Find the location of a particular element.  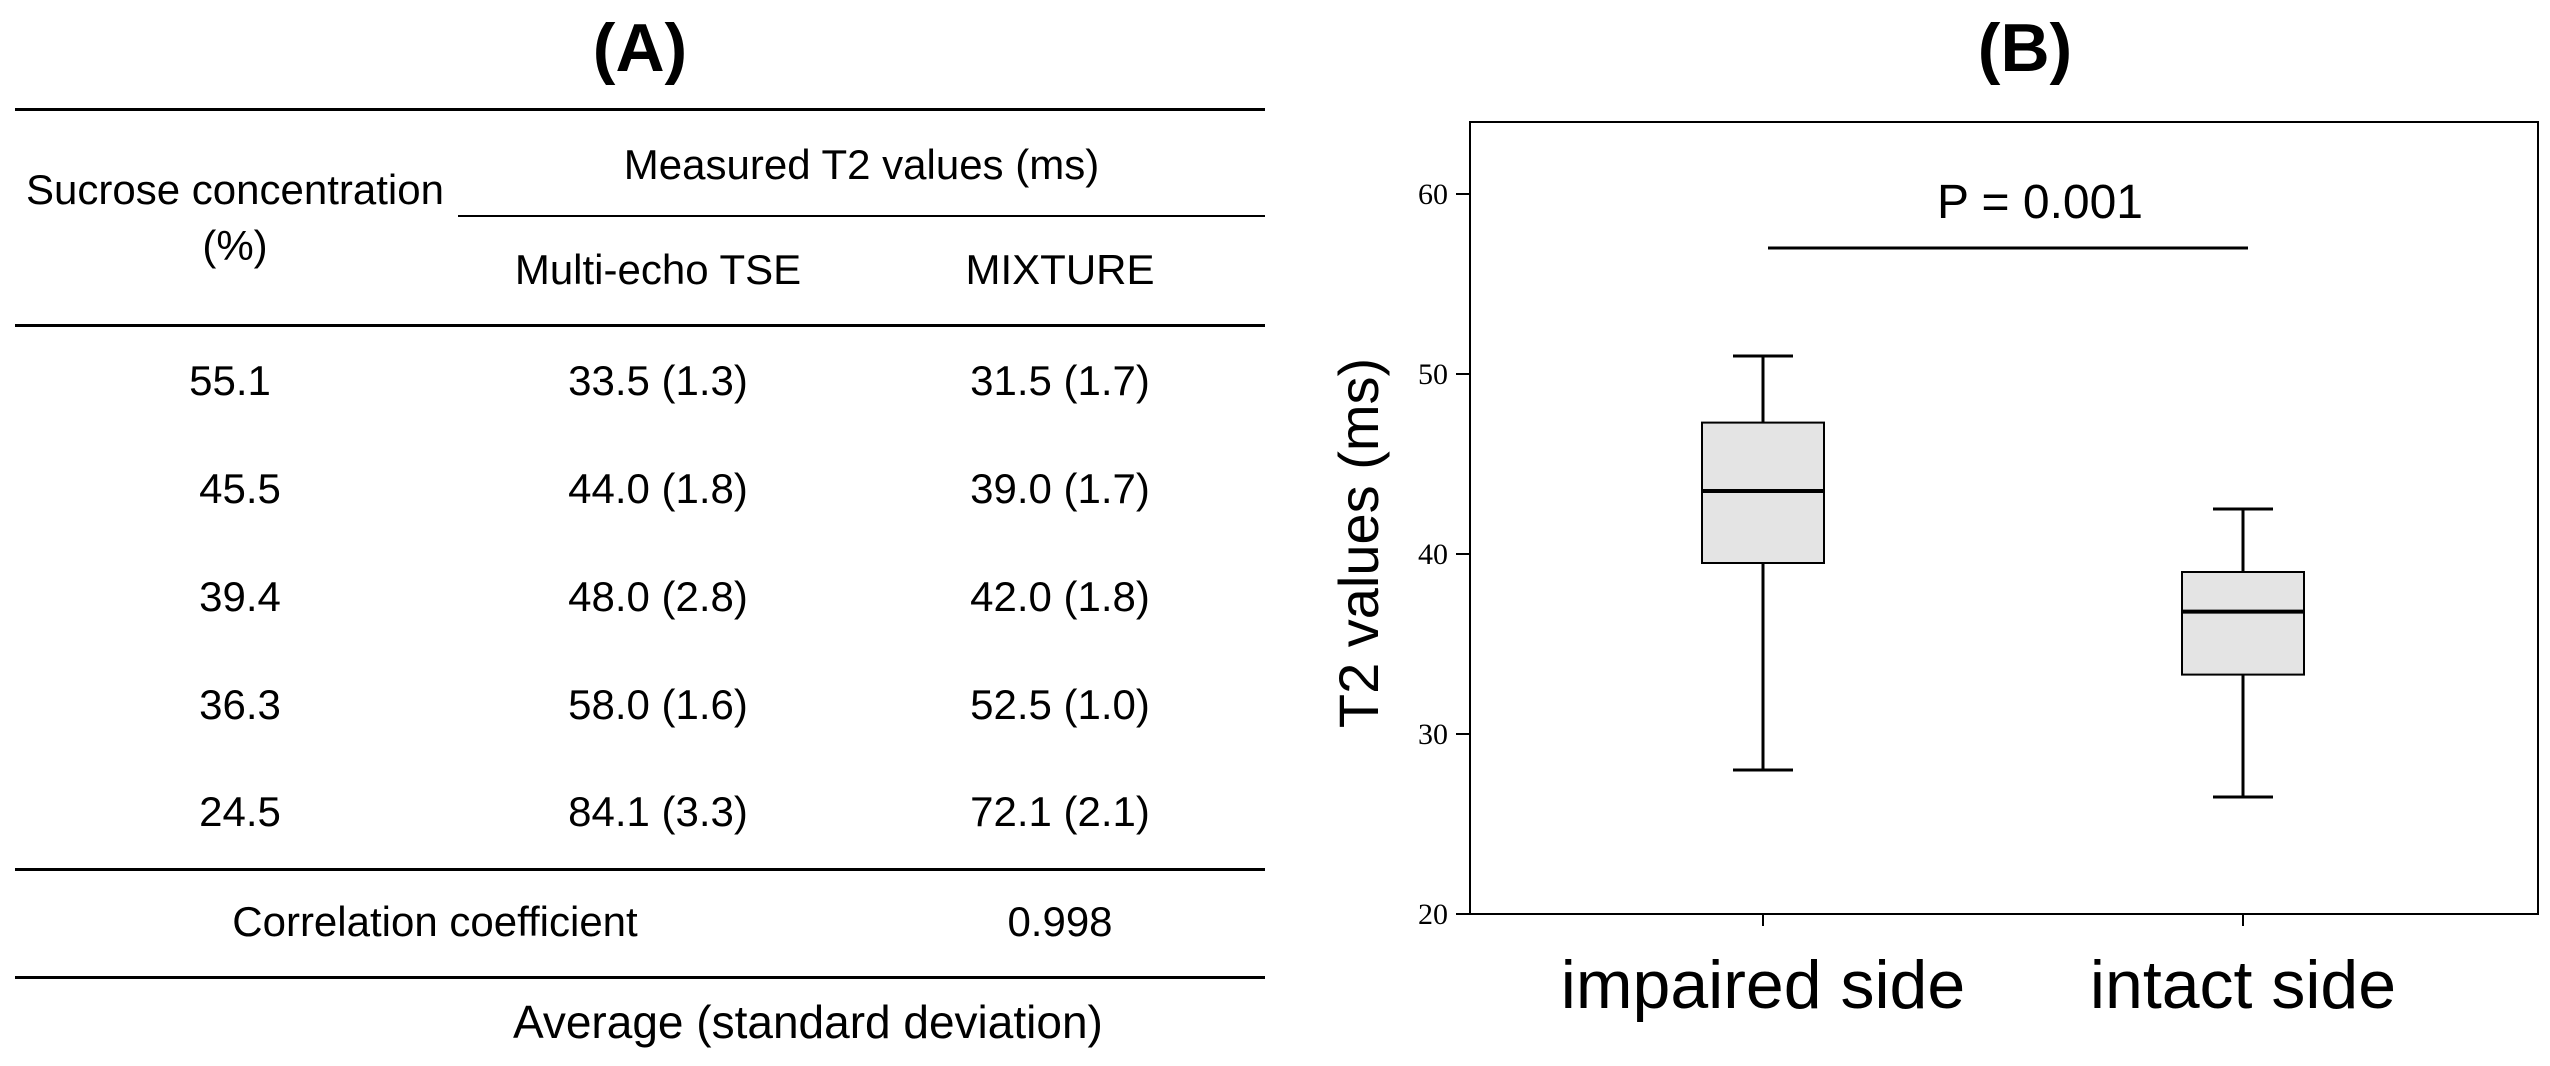

header-multi-echo-tse: Multi-echo TSE is located at coordinates (658, 269).